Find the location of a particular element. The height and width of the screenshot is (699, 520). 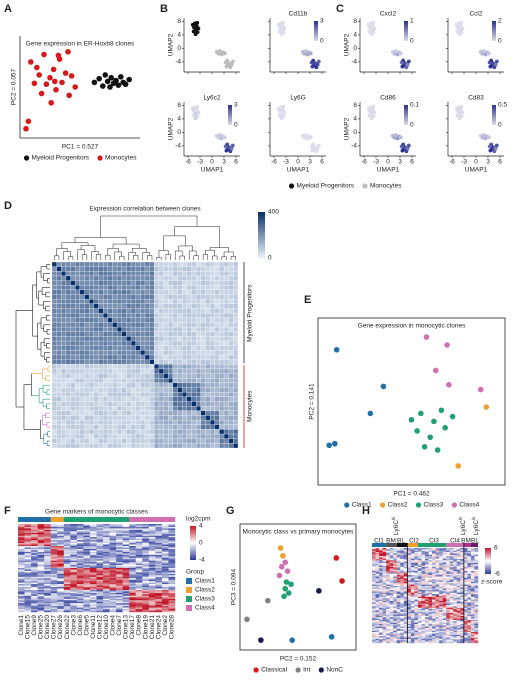

column-label: Clone2 is located at coordinates (165, 625).